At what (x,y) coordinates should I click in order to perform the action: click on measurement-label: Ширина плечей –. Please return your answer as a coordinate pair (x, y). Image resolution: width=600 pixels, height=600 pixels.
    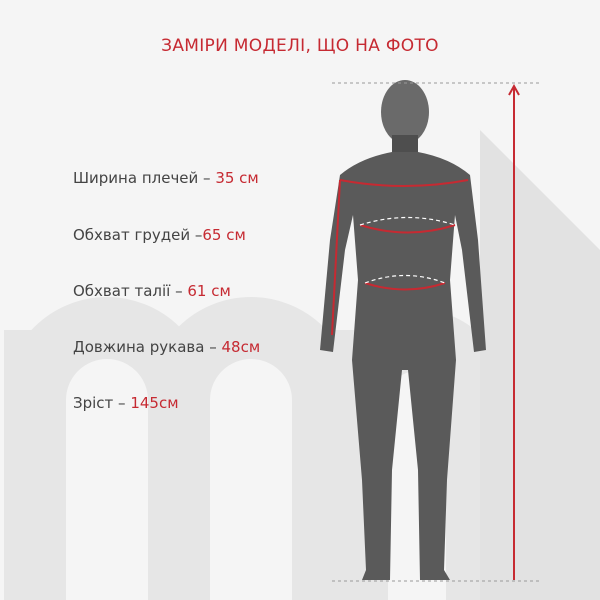
    Looking at the image, I should click on (144, 178).